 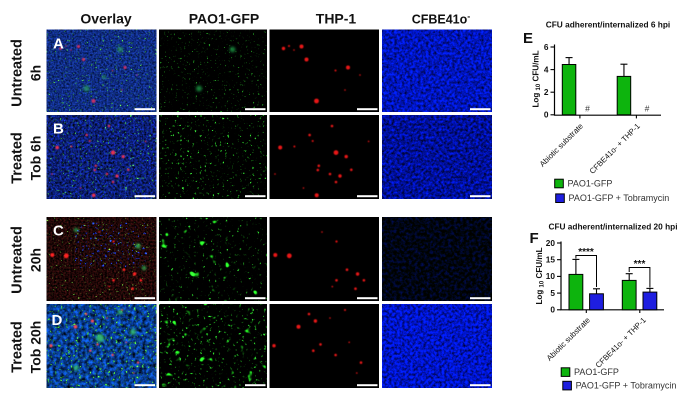 I want to click on svg-text: 10, so click(x=551, y=276).